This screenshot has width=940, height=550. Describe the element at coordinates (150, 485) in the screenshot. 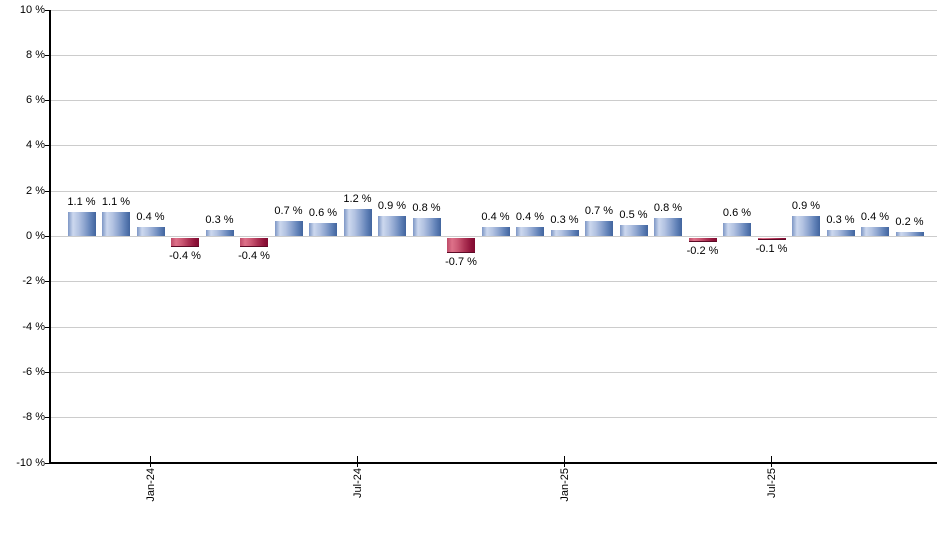

I see `x-tick-label: Jan-24` at that location.